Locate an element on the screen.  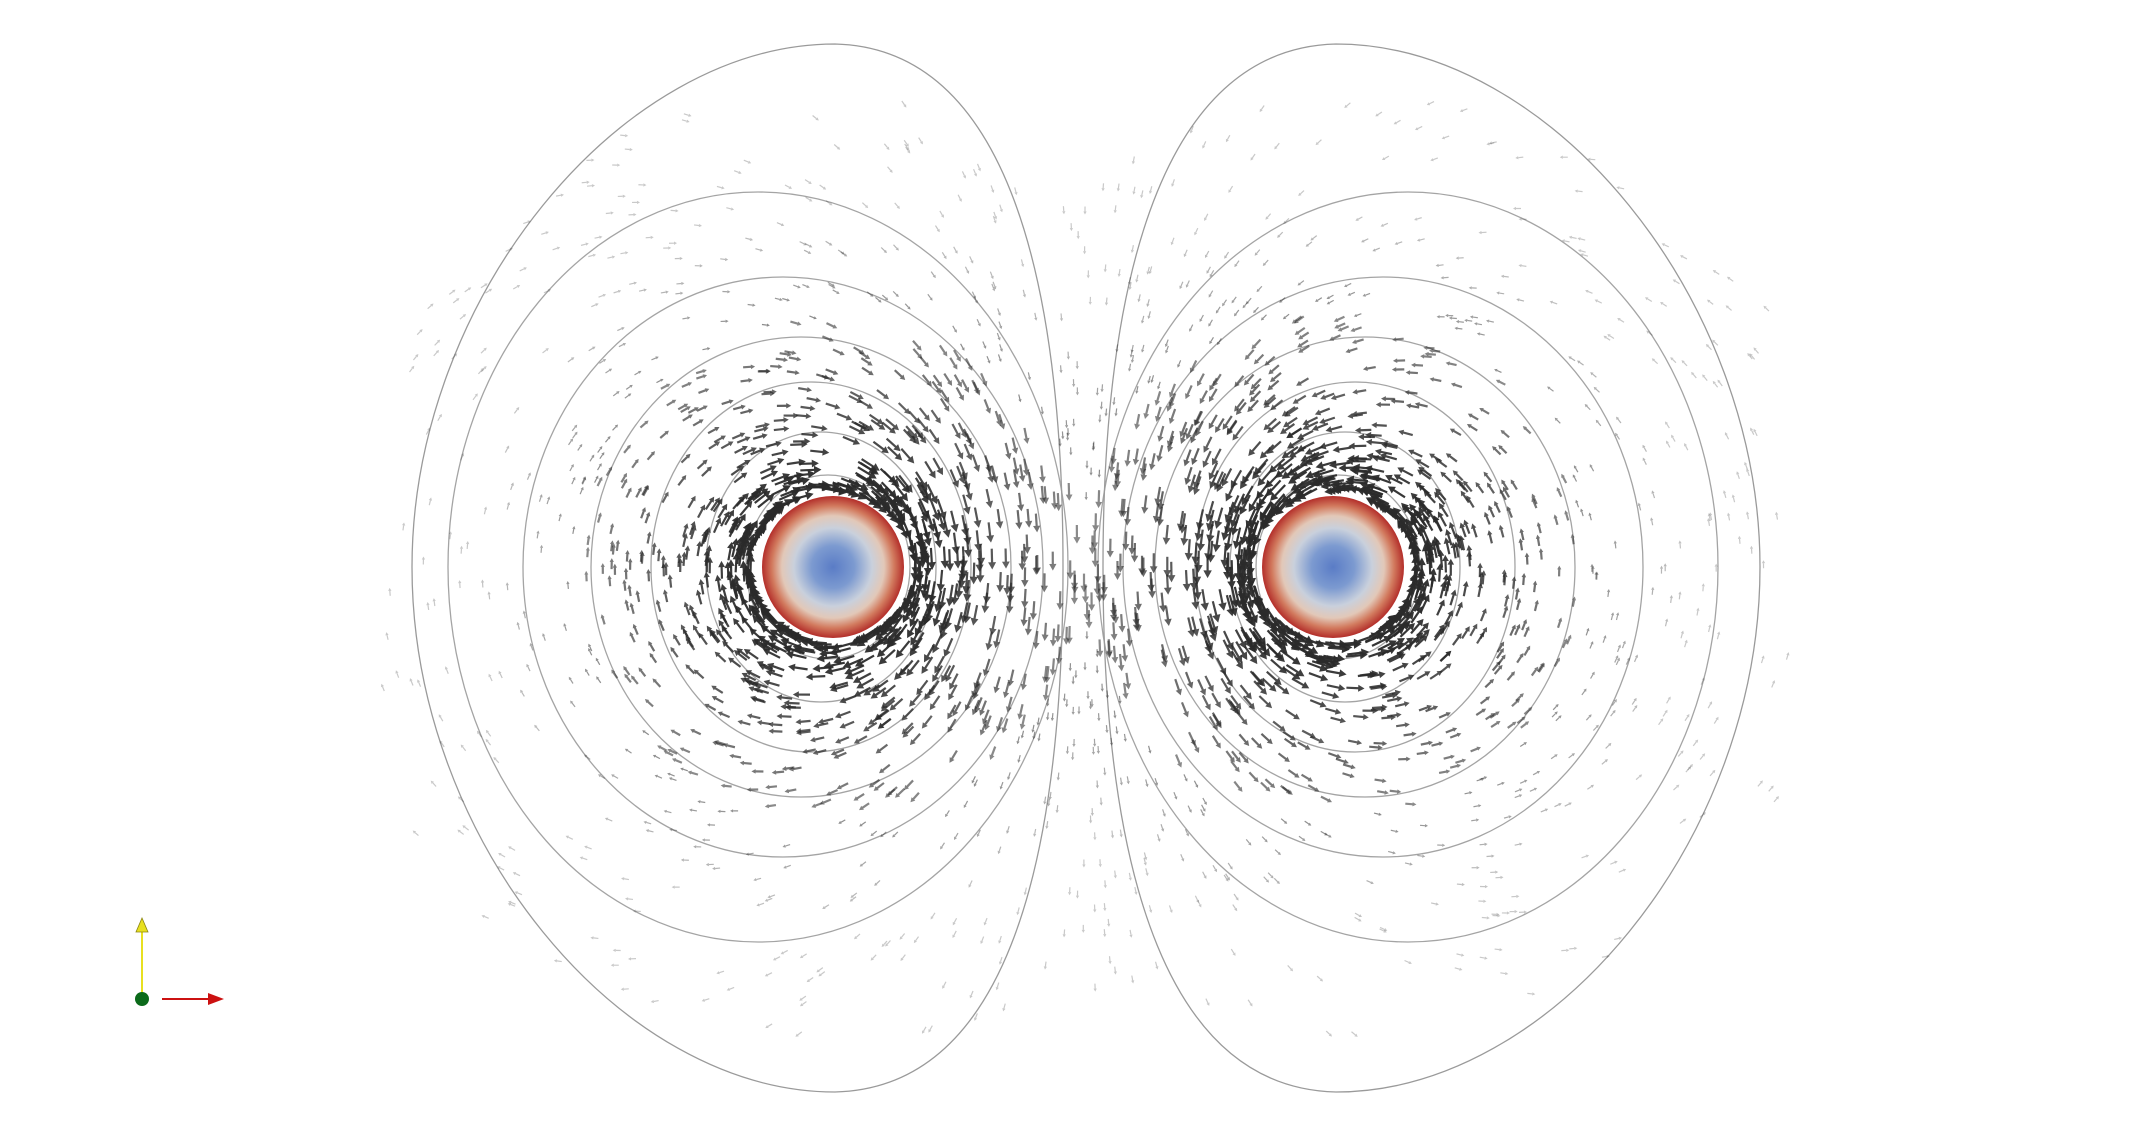
right-conductor is located at coordinates (1333, 567).